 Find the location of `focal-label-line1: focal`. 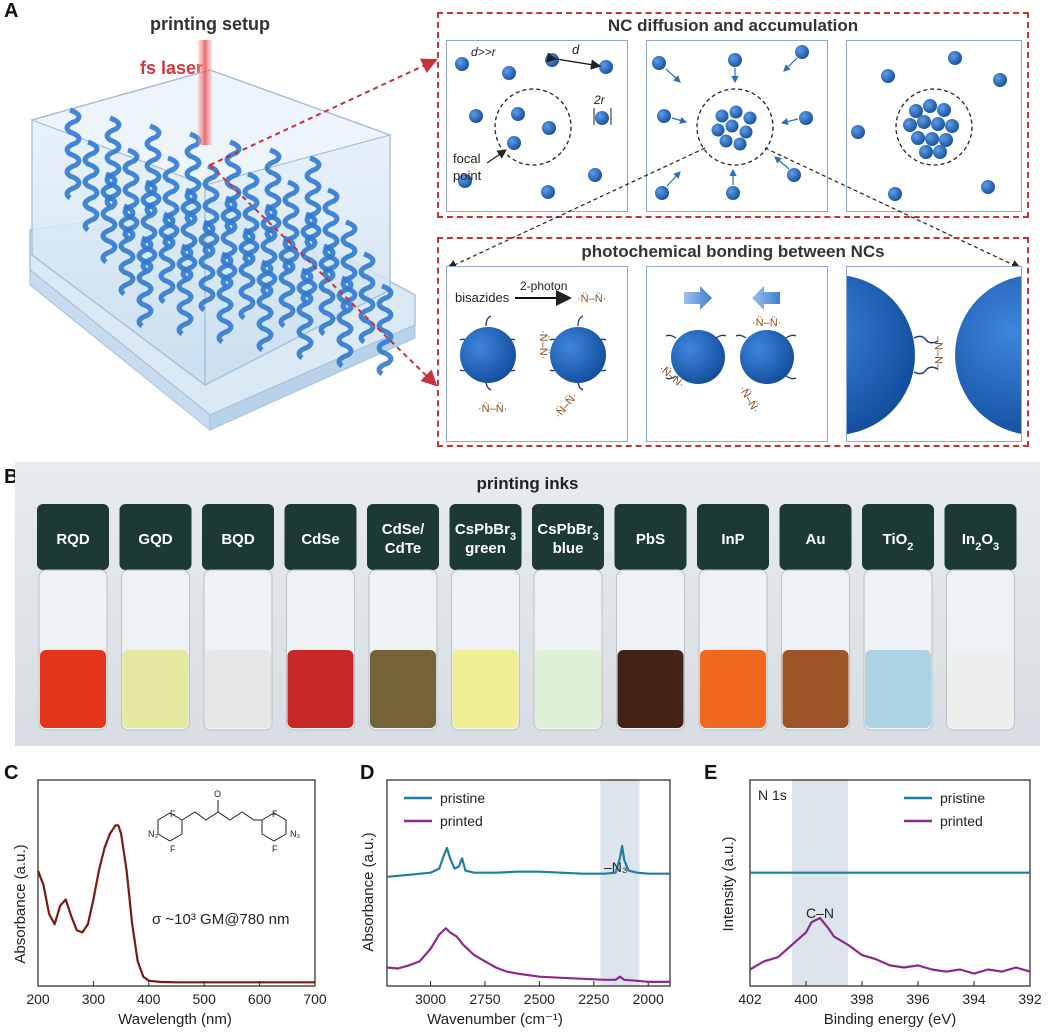

focal-label-line1: focal is located at coordinates (467, 158).